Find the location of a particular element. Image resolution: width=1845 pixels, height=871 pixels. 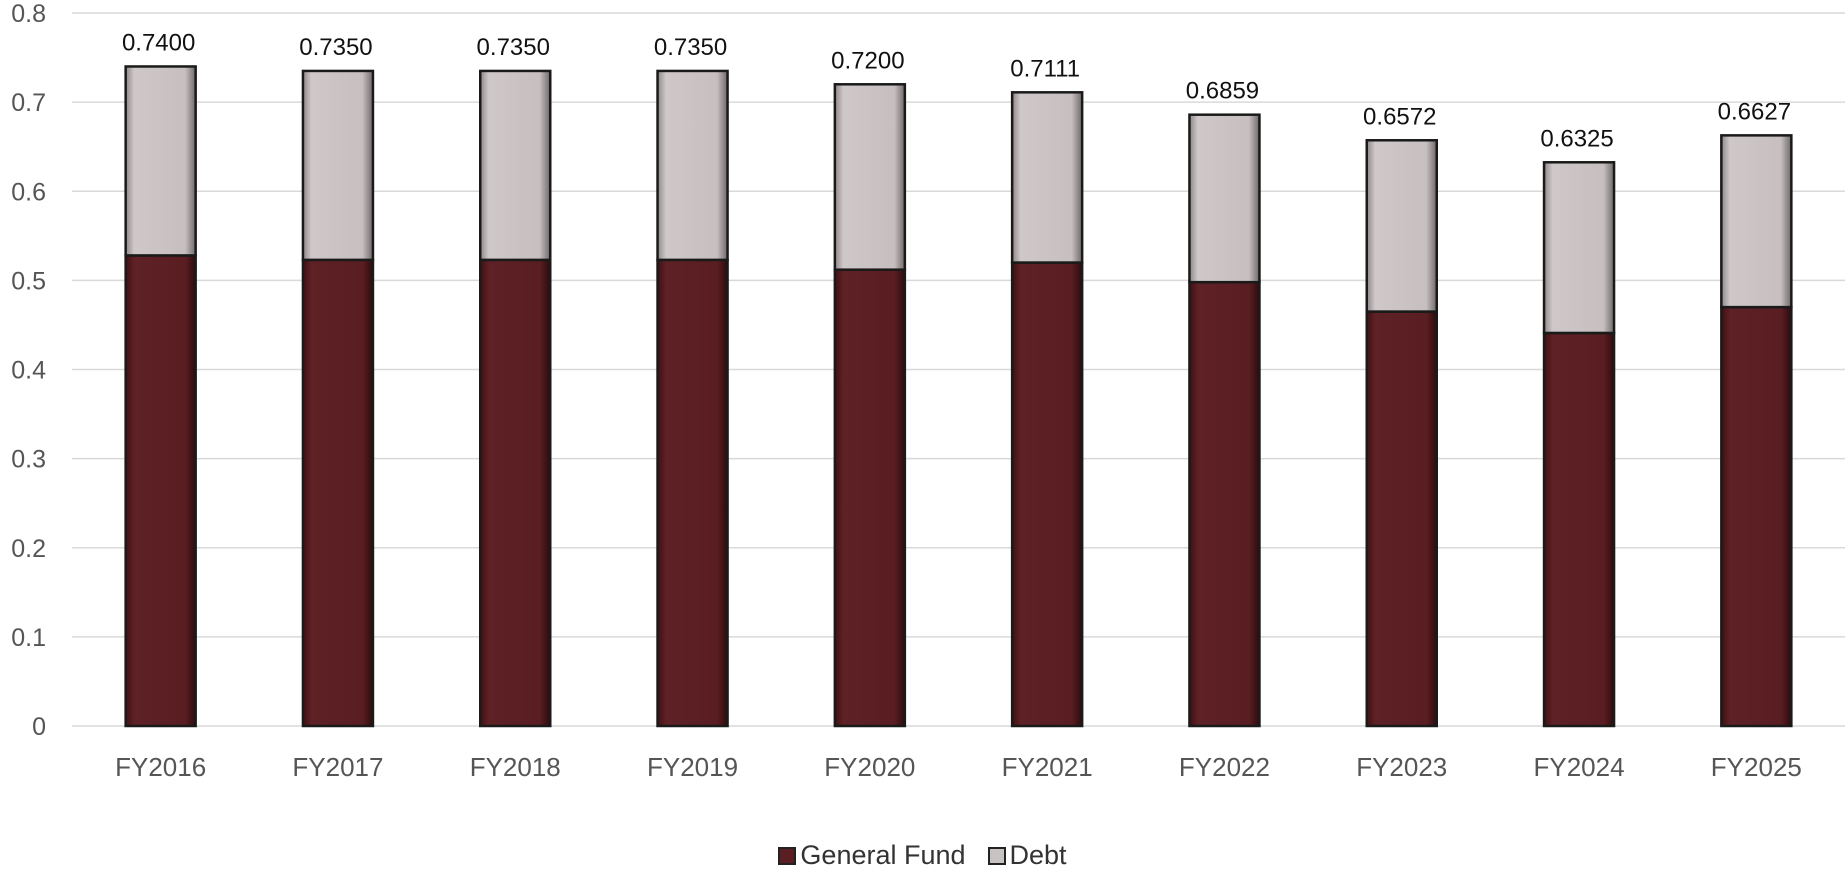

x-tick-label: FY2016 is located at coordinates (160, 767).